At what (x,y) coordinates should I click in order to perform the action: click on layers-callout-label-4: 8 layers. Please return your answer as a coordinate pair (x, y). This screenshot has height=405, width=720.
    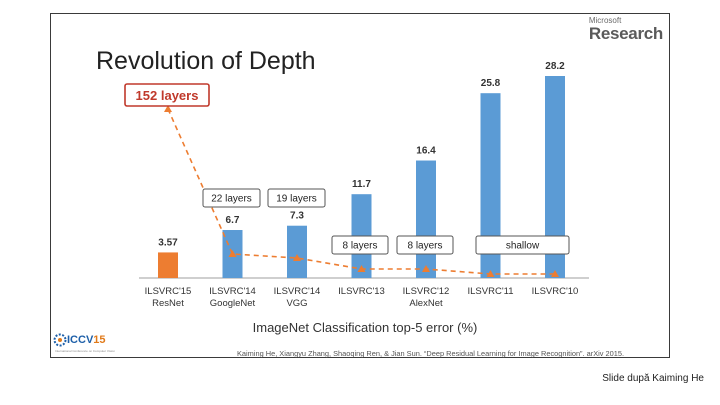
    Looking at the image, I should click on (424, 246).